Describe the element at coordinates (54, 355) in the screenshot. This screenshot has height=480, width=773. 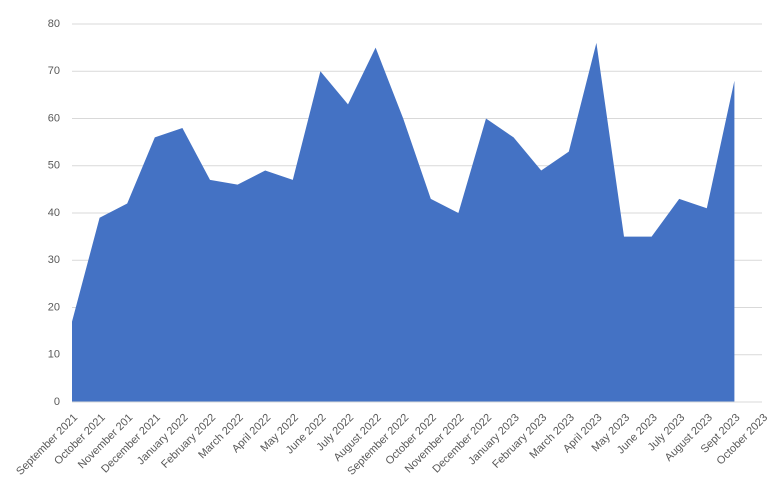
I see `y-tick-label: 10` at that location.